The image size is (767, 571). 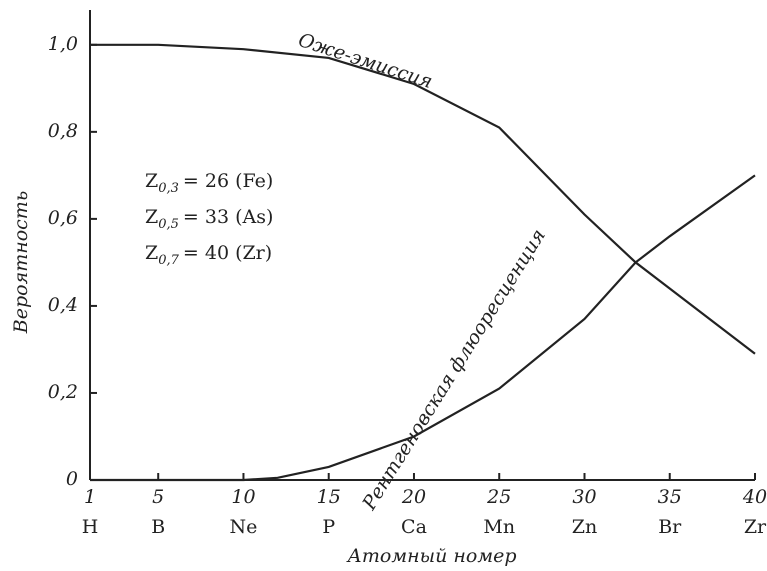 What do you see at coordinates (72, 479) in the screenshot?
I see `y-tick-label: 0` at bounding box center [72, 479].